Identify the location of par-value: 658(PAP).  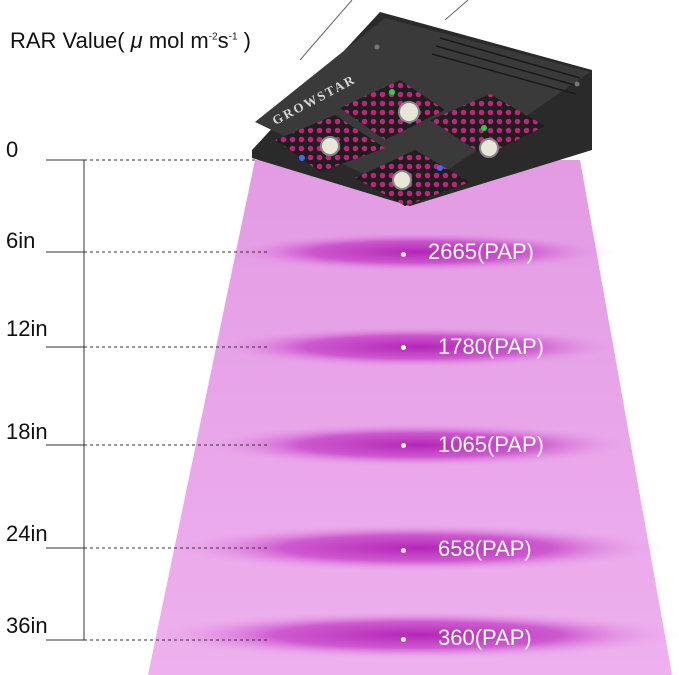
(485, 548).